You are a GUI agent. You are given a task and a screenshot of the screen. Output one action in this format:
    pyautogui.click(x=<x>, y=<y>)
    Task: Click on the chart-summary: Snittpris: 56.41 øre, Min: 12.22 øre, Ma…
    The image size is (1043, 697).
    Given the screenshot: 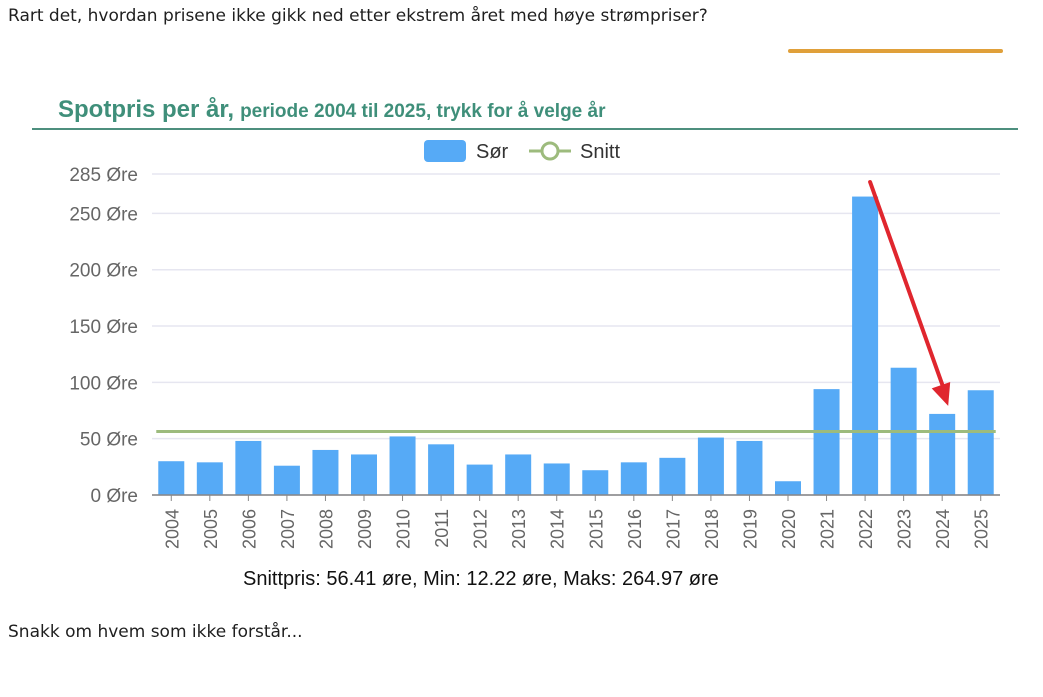 What is the action you would take?
    pyautogui.click(x=481, y=579)
    